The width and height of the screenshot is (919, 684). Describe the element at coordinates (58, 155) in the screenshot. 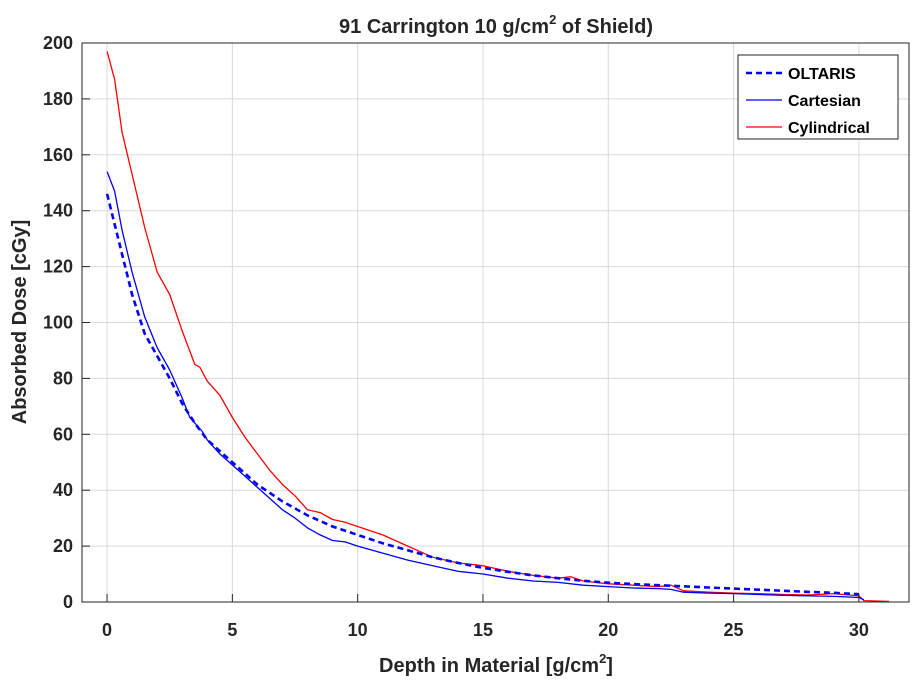

I see `y-tick-label: 160` at that location.